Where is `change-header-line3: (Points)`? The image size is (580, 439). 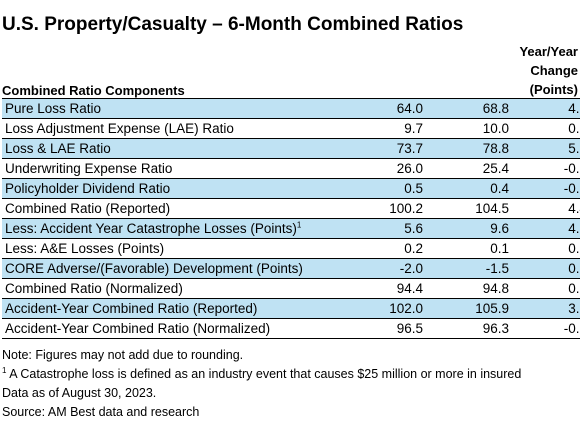 change-header-line3: (Points) is located at coordinates (553, 89).